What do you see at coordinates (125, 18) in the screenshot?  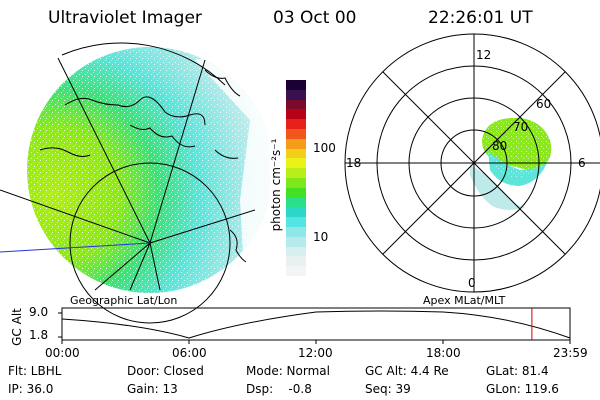 I see `app-title: Ultraviolet Imager` at bounding box center [125, 18].